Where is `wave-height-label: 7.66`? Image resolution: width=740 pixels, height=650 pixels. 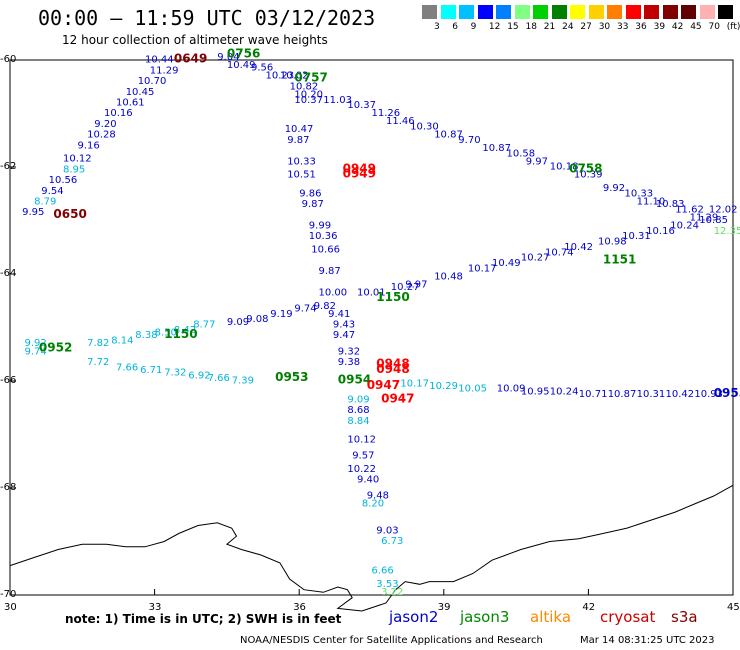
wave-height-label: 7.66 is located at coordinates (219, 378).